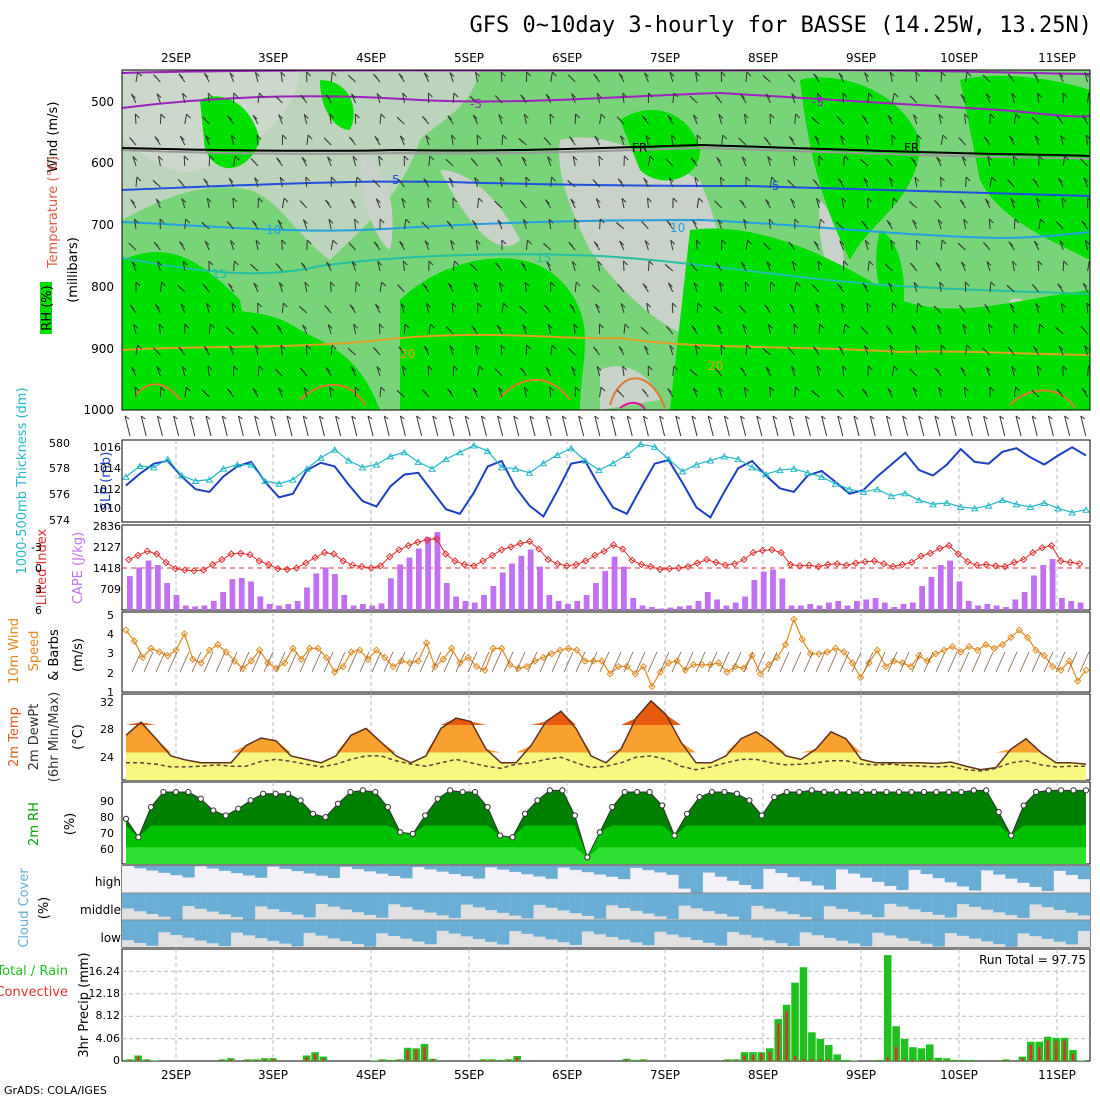 The image size is (1100, 1100). Describe the element at coordinates (273, 58) in the screenshot. I see `top-date-1: 3SEP` at that location.